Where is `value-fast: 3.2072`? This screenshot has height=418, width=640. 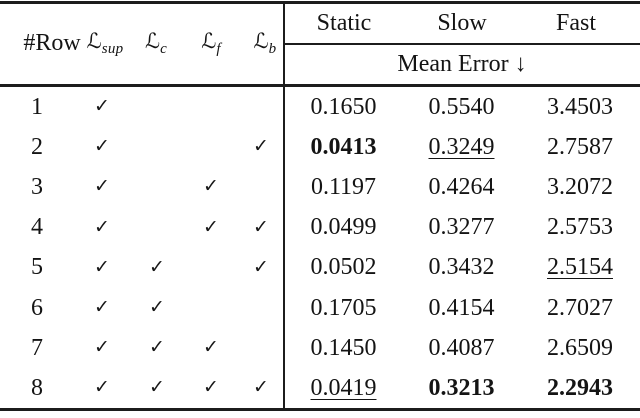
value-fast: 3.2072 is located at coordinates (580, 186).